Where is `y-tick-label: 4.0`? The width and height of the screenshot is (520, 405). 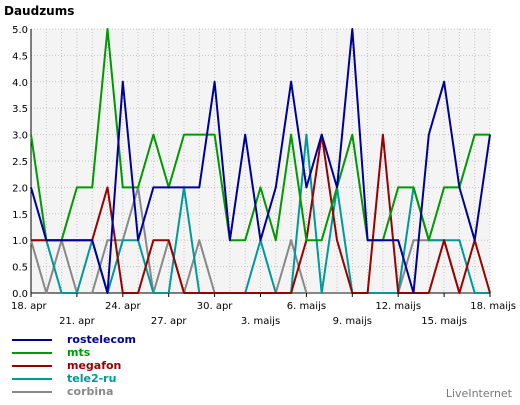
y-tick-label: 4.0 is located at coordinates (20, 83).